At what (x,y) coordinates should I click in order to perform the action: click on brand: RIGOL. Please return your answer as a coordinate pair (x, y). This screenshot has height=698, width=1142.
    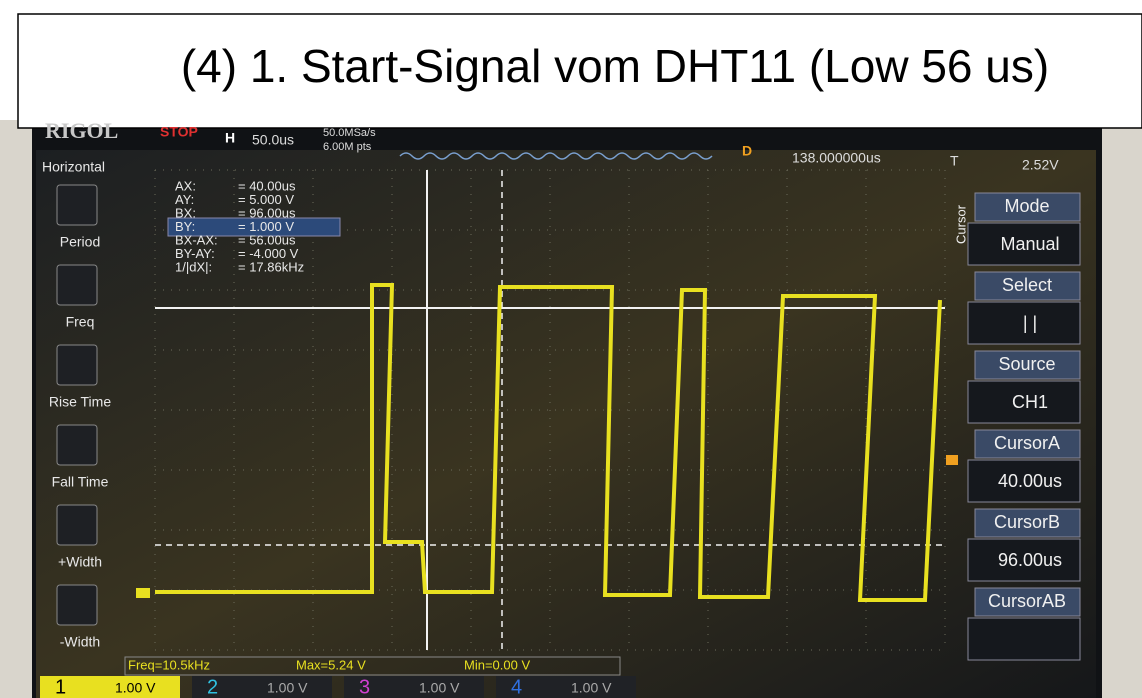
    Looking at the image, I should click on (81, 130).